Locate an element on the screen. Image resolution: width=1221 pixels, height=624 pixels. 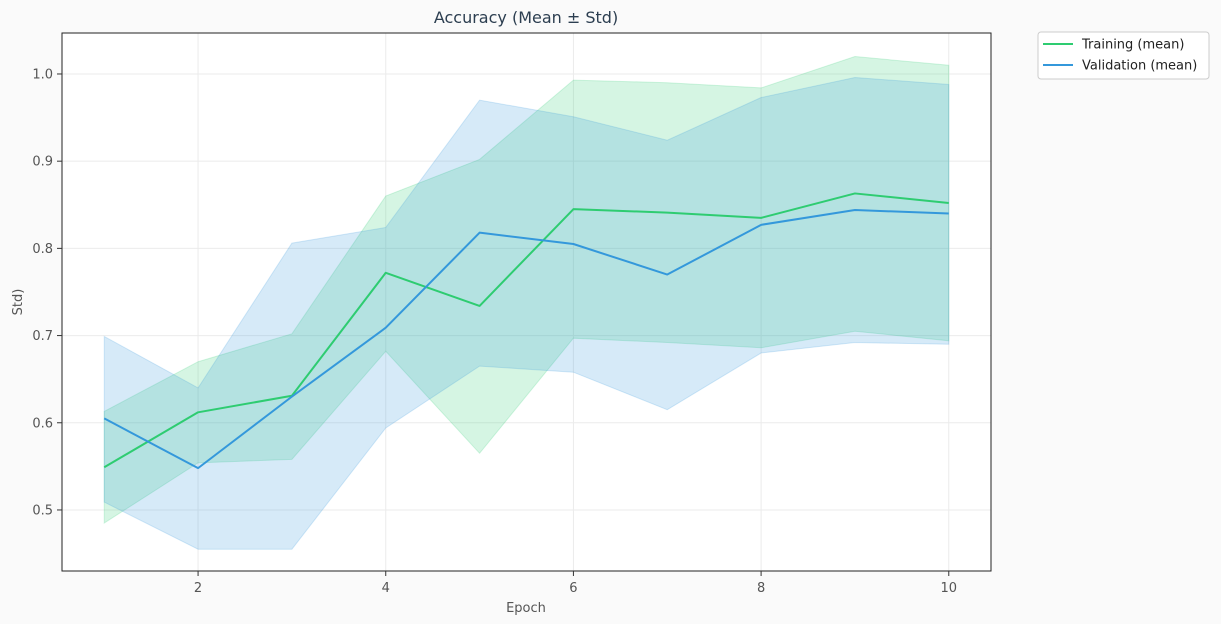
legend-box is located at coordinates (1123, 55).